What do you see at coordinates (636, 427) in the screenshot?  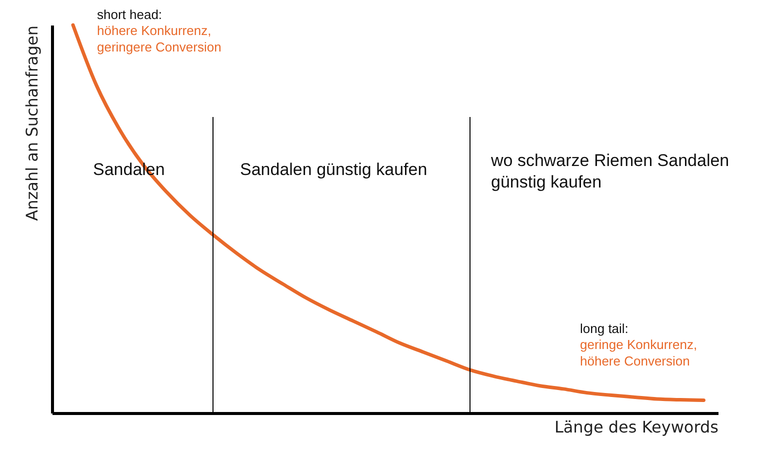 I see `x-axis-title: Länge des Keywords` at bounding box center [636, 427].